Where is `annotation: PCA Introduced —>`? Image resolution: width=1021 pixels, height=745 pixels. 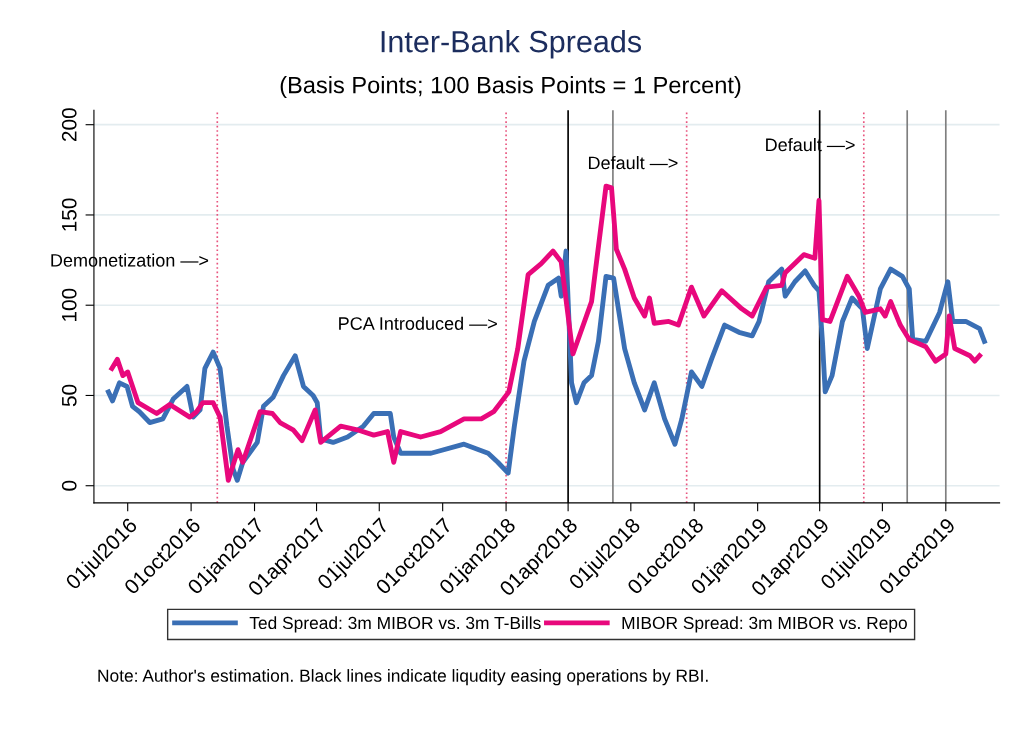 annotation: PCA Introduced —> is located at coordinates (418, 323).